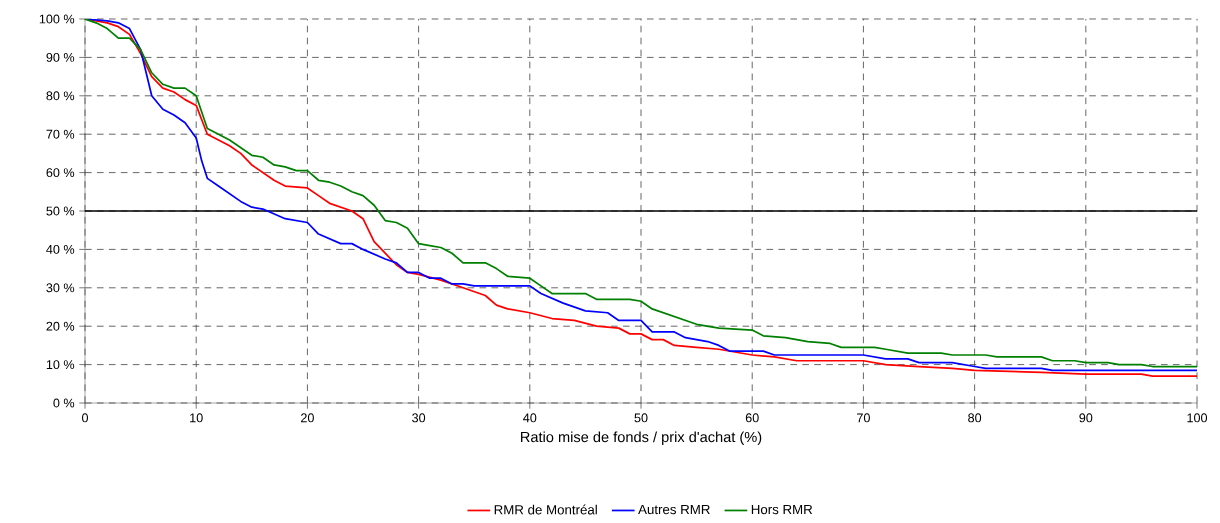 This screenshot has width=1220, height=523. What do you see at coordinates (60, 211) in the screenshot?
I see `y-tick-label: 50 %` at bounding box center [60, 211].